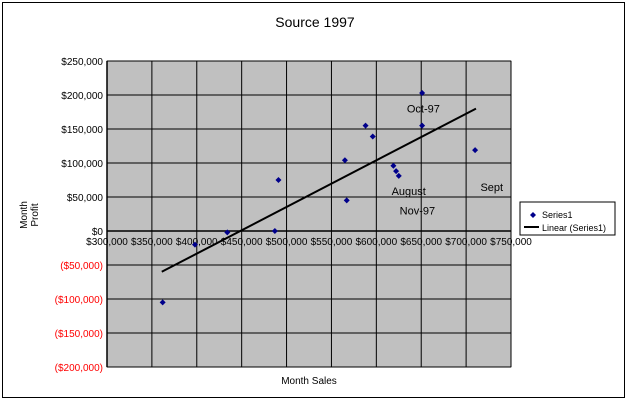 The width and height of the screenshot is (629, 402). I want to click on legend-label-trendline: Linear (Series1), so click(574, 228).